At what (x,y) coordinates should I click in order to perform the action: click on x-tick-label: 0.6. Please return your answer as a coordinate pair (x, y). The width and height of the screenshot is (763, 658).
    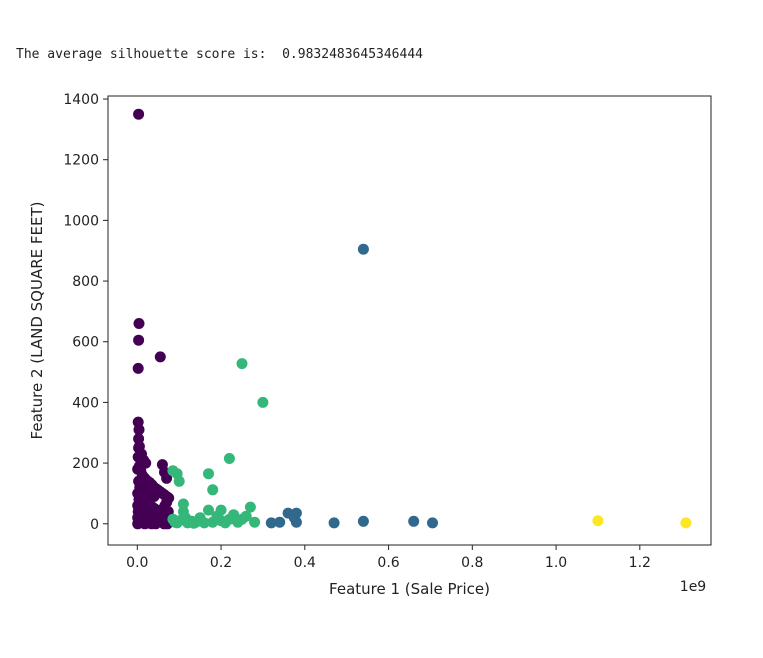
    Looking at the image, I should click on (388, 563).